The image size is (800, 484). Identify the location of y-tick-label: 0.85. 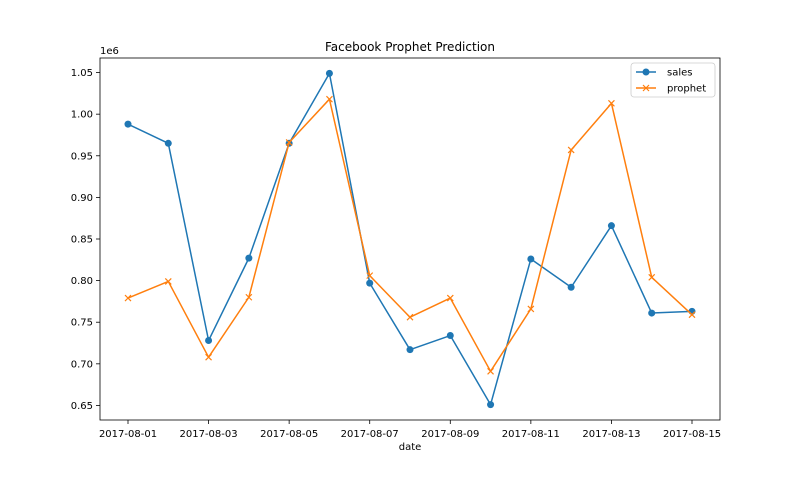
(82, 240).